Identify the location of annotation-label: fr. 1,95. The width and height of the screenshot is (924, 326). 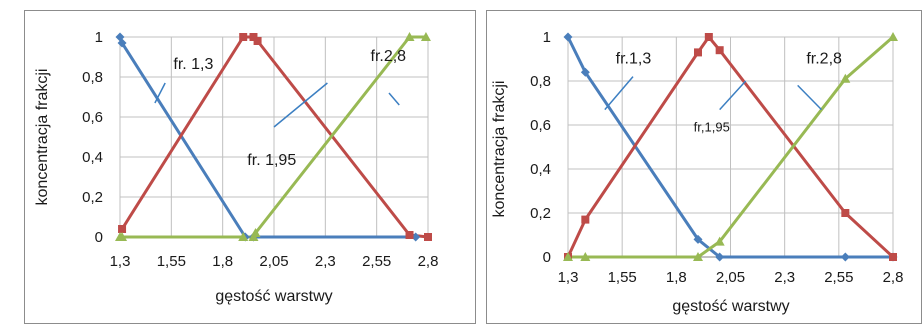
(271, 160).